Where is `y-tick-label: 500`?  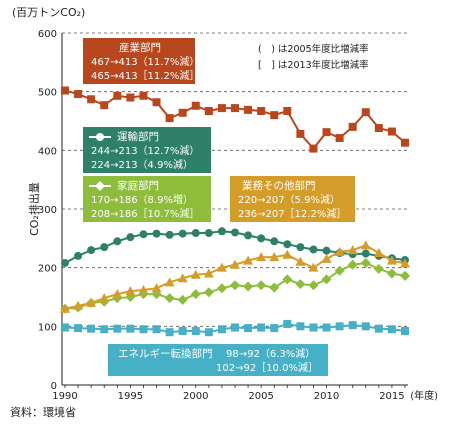 y-tick-label: 500 is located at coordinates (47, 93).